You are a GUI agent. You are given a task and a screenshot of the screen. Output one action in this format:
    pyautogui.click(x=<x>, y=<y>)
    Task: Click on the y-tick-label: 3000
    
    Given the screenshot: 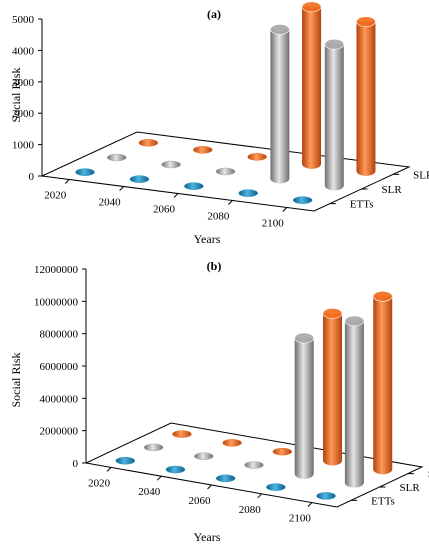 What is the action you would take?
    pyautogui.click(x=23, y=83)
    